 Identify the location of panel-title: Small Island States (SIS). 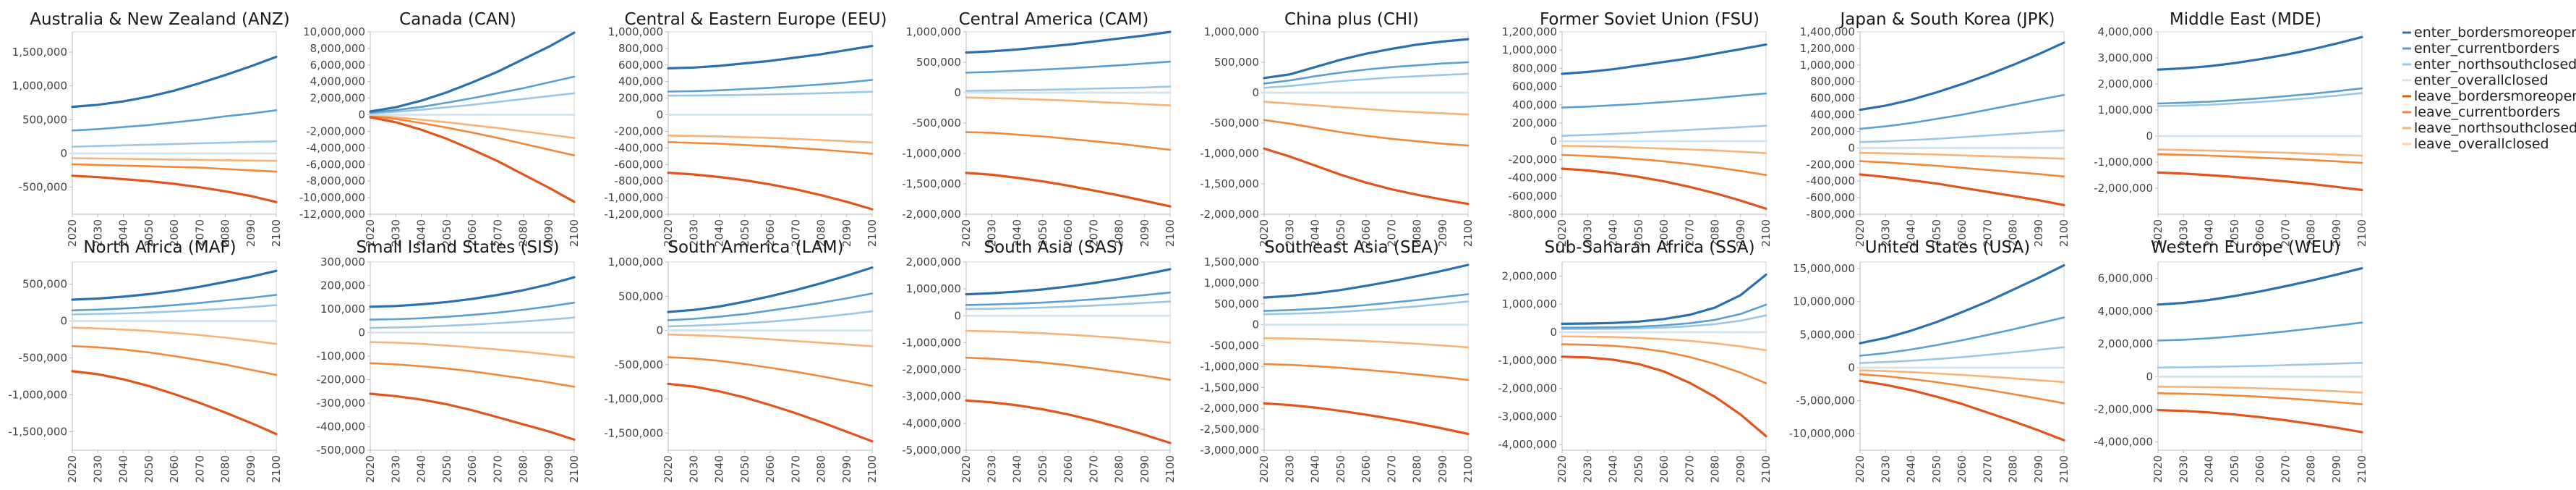
(458, 247).